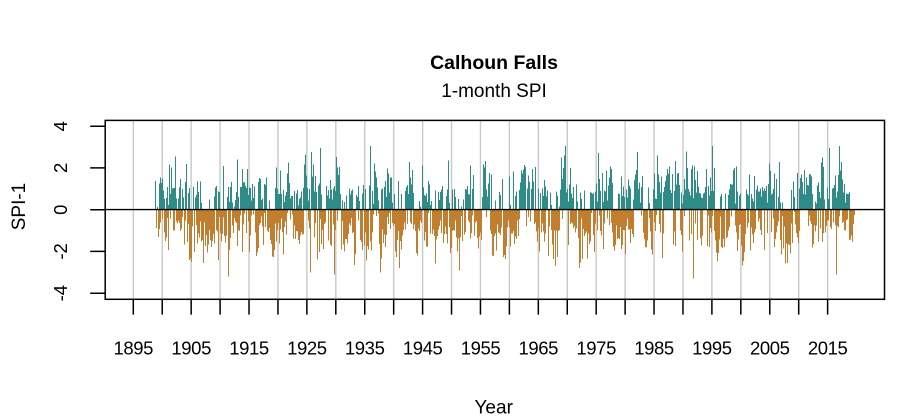 Image resolution: width=900 pixels, height=420 pixels. What do you see at coordinates (539, 348) in the screenshot?
I see `svg-text: 1965` at bounding box center [539, 348].